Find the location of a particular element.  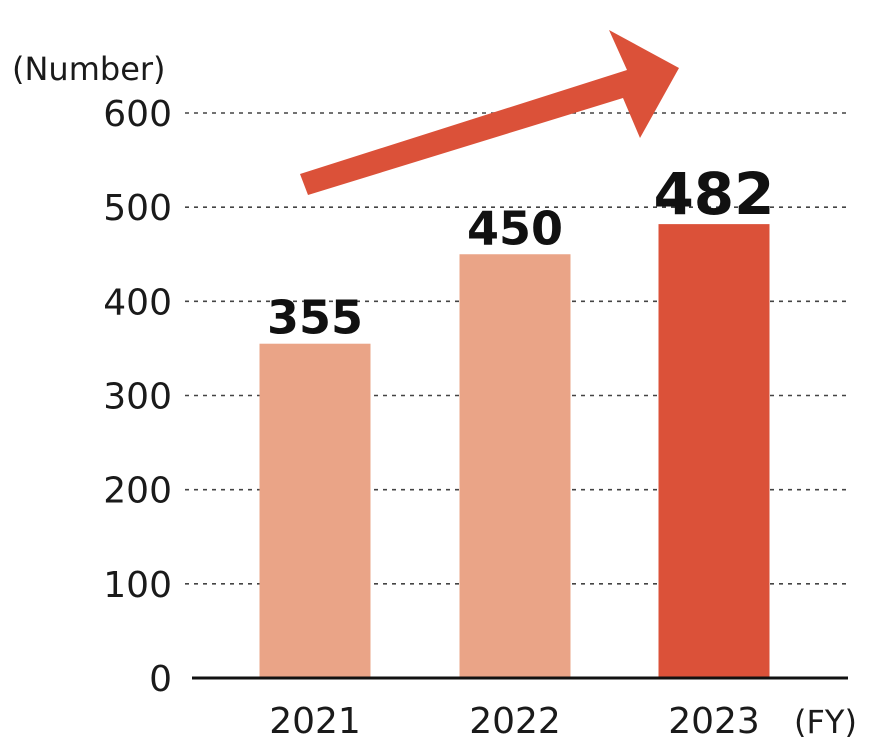

y-tick-label: 500 is located at coordinates (137, 208).